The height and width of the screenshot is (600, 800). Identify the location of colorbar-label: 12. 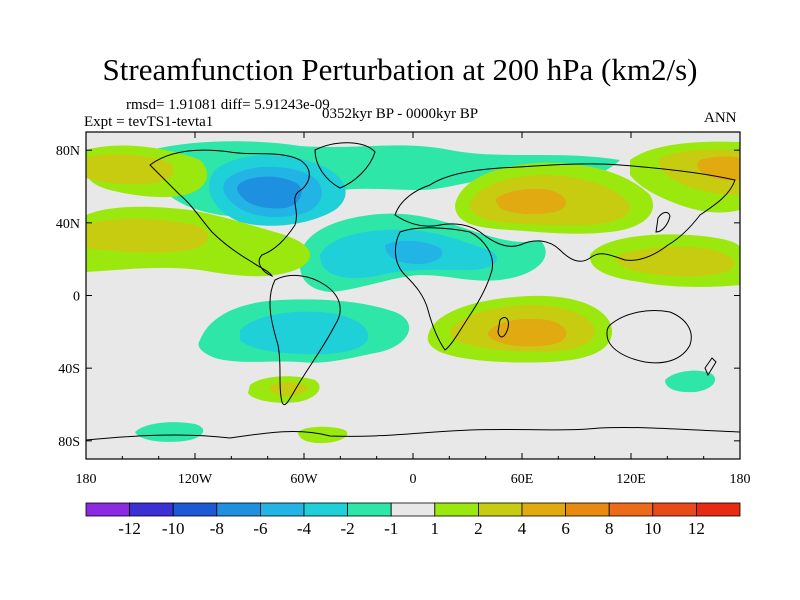
(696, 528).